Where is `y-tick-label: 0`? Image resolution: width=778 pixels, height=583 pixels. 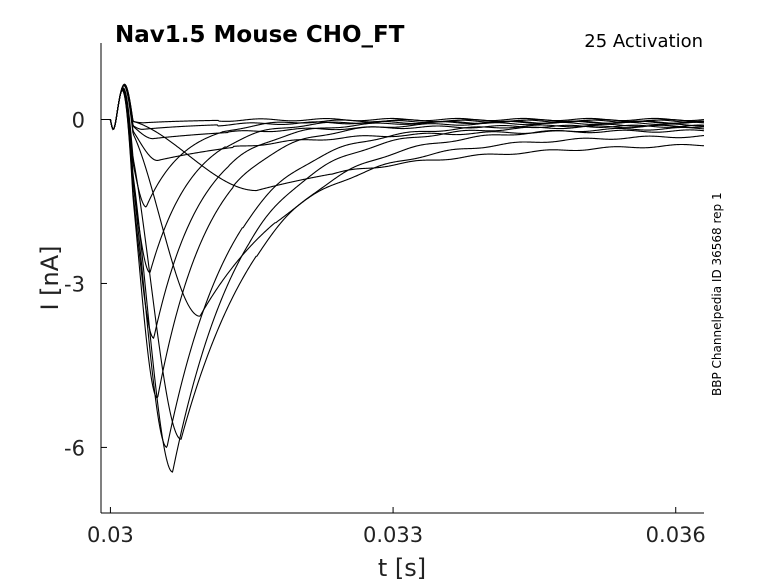 y-tick-label: 0 is located at coordinates (78, 121).